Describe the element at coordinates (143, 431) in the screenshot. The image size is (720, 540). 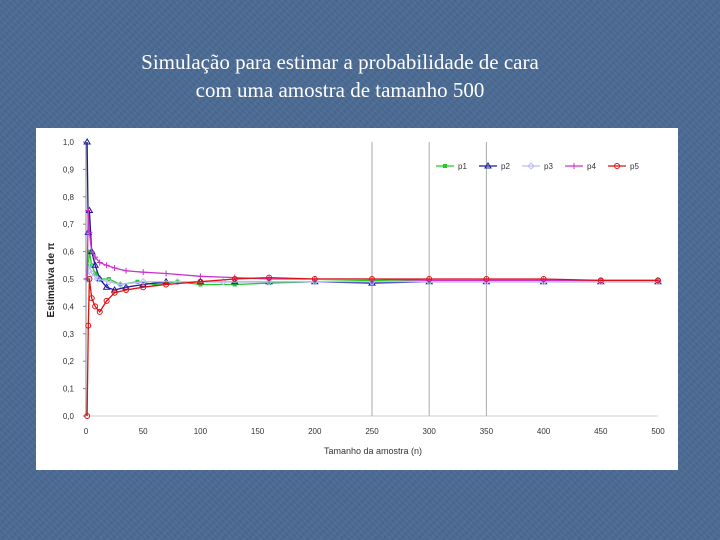
I see `x-tick-label: 50` at that location.